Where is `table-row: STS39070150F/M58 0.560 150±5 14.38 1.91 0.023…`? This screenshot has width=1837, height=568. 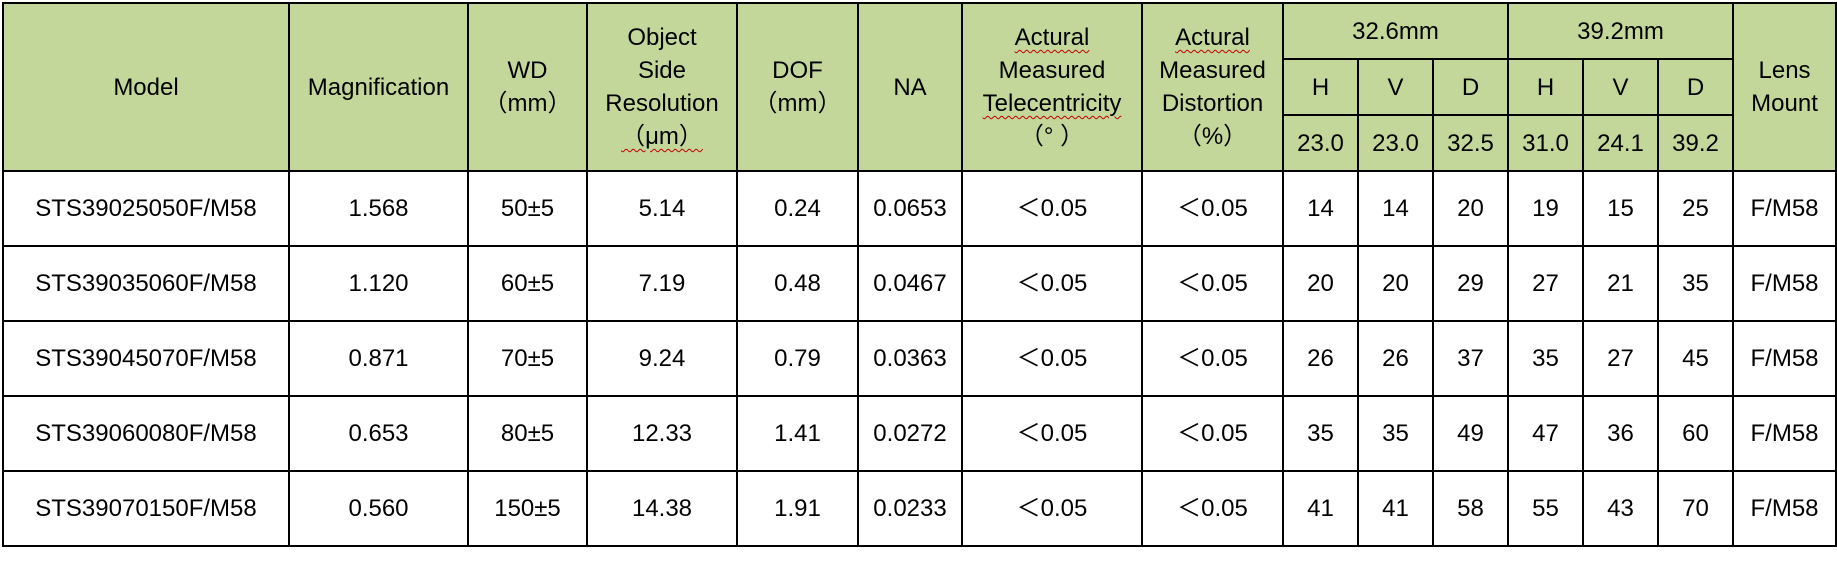
table-row: STS39070150F/M58 0.560 150±5 14.38 1.91 0.023… is located at coordinates (919, 508).